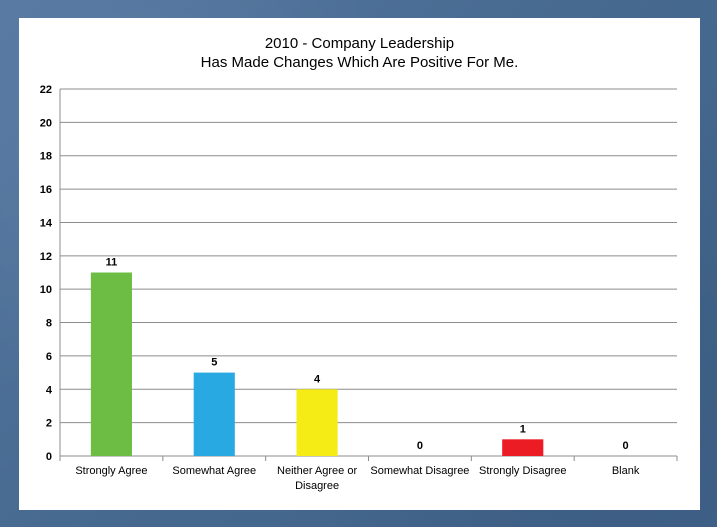 This screenshot has height=527, width=717. I want to click on data-label: 4, so click(317, 379).